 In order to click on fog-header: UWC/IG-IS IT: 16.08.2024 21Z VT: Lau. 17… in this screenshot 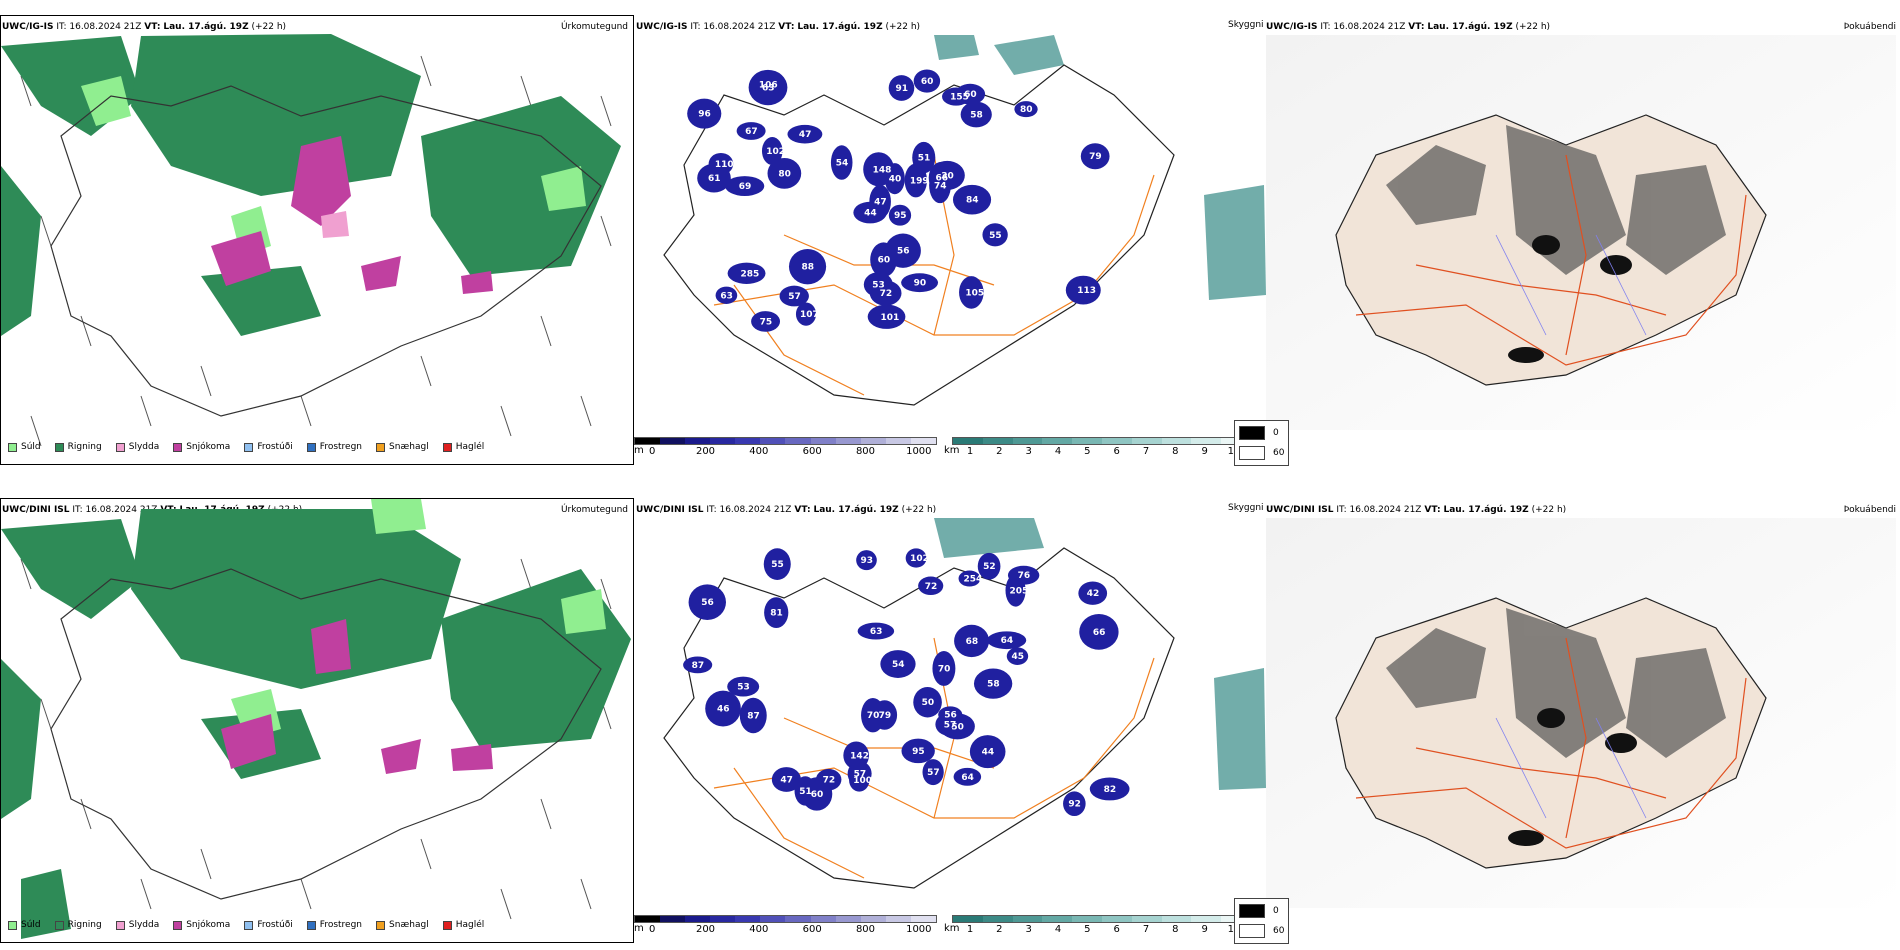, I will do `click(1408, 27)`.